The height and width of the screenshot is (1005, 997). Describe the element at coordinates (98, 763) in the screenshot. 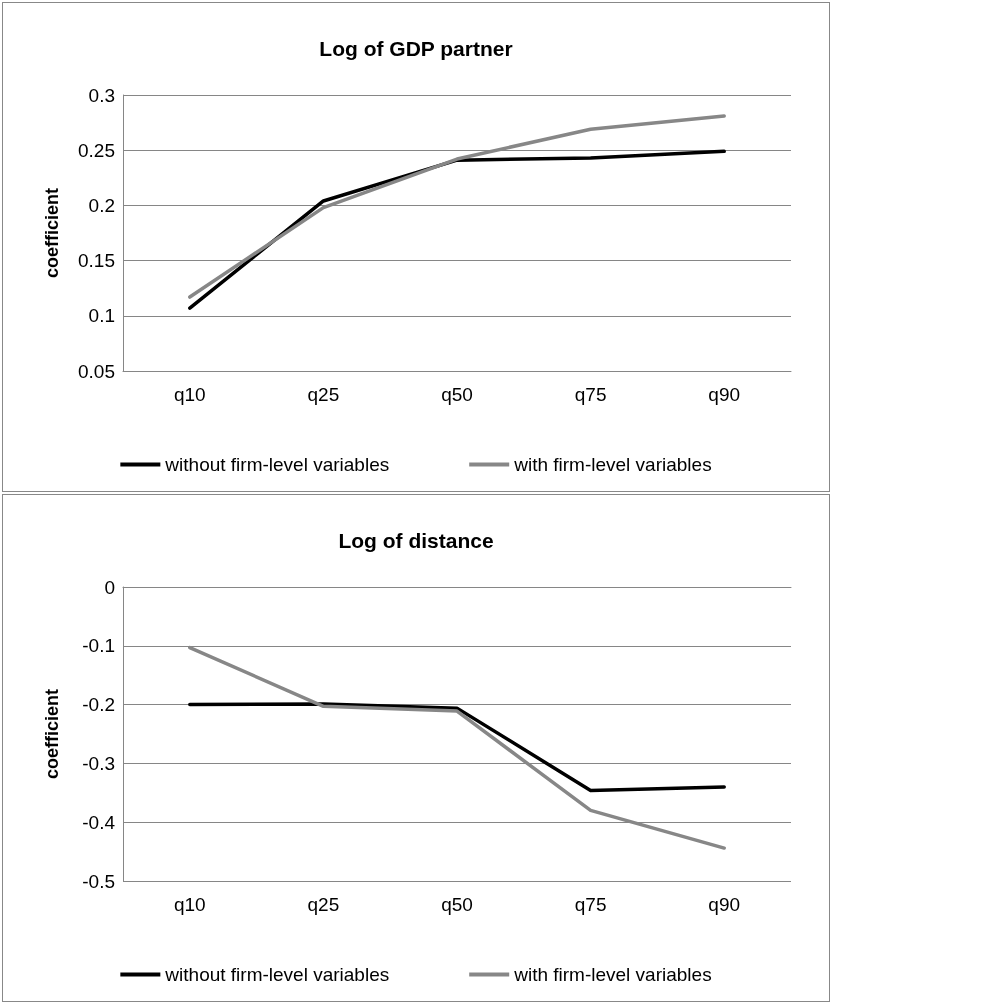

I see `y-tick-label: -0.3` at that location.